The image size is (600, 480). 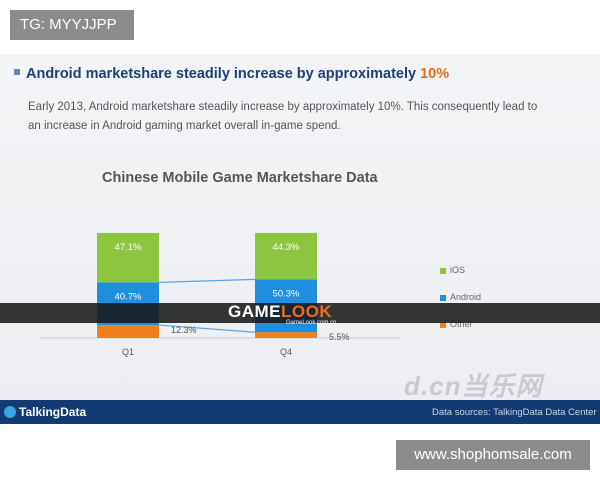 What do you see at coordinates (493, 455) in the screenshot?
I see `site-badge: www.shophomsale.com` at bounding box center [493, 455].